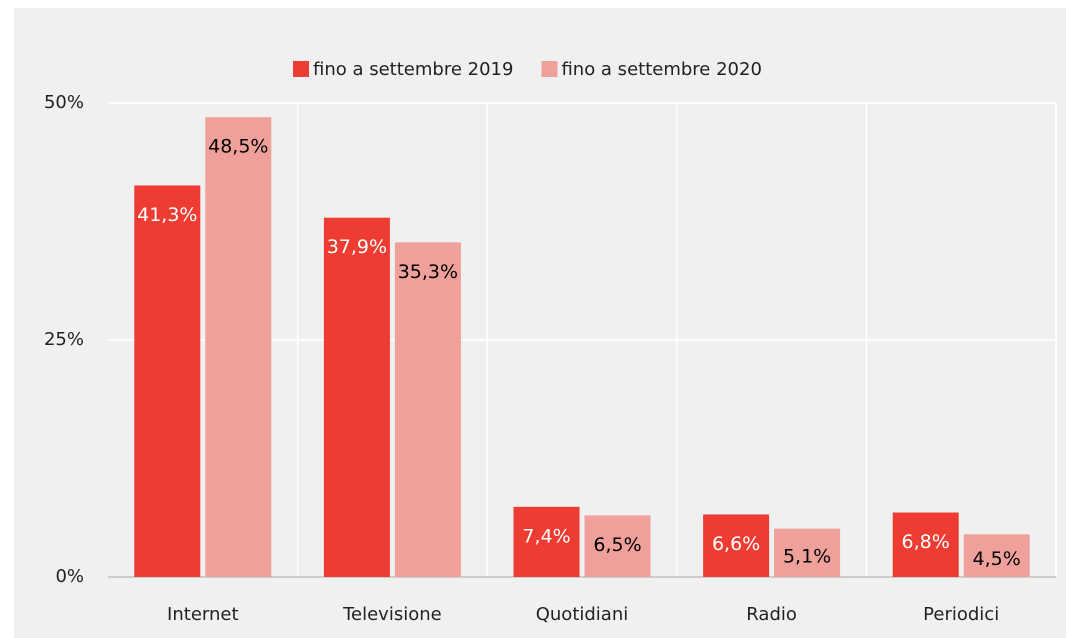  I want to click on value-label: 6,8%, so click(926, 542).